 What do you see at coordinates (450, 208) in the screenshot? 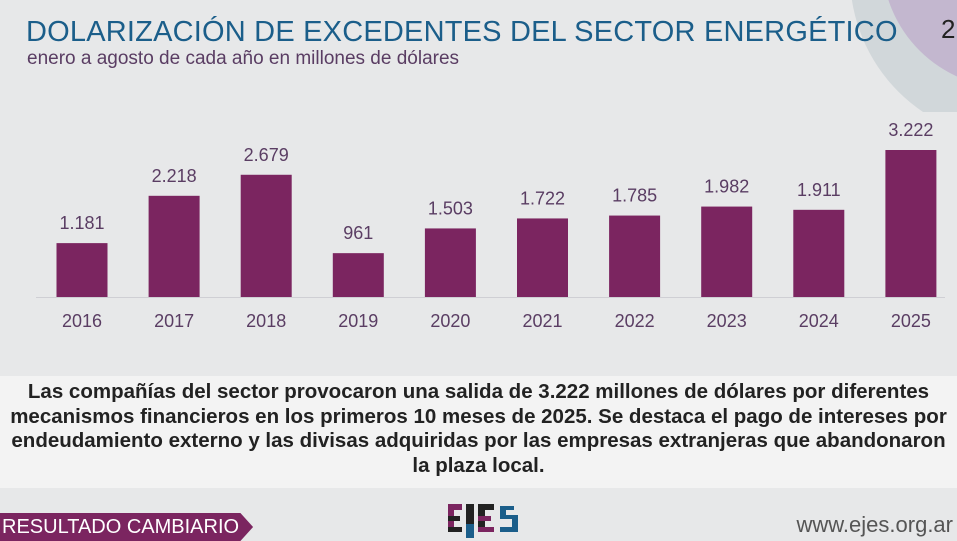
I see `data-label: 1.503` at bounding box center [450, 208].